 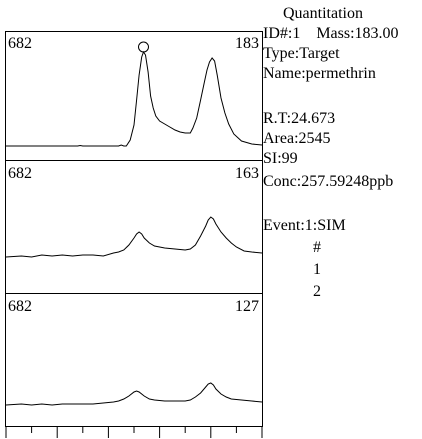 What do you see at coordinates (304, 225) in the screenshot?
I see `event-label: Event:1:SIM` at bounding box center [304, 225].